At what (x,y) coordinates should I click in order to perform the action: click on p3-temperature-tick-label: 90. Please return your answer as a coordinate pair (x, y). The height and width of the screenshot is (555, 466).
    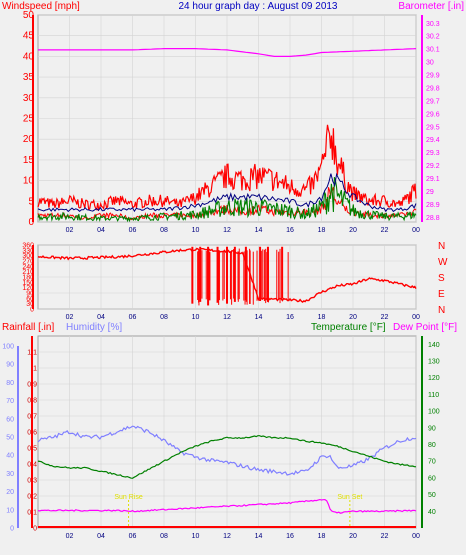
    Looking at the image, I should click on (432, 428).